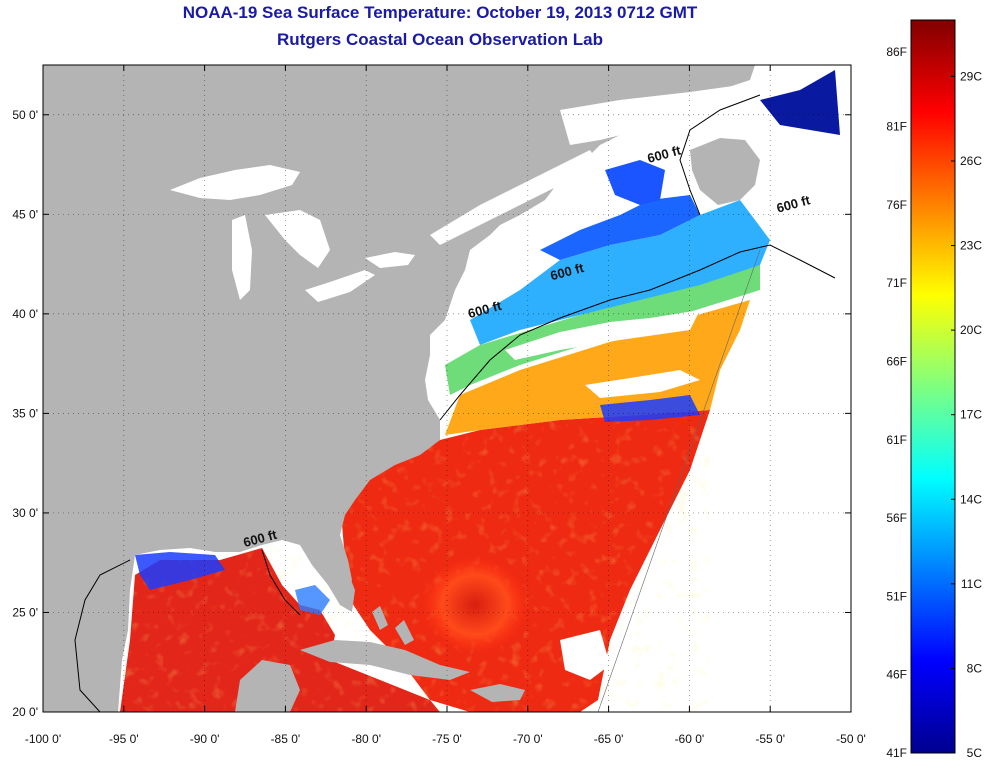  Describe the element at coordinates (851, 739) in the screenshot. I see `x-tick-label: -50 0'` at that location.